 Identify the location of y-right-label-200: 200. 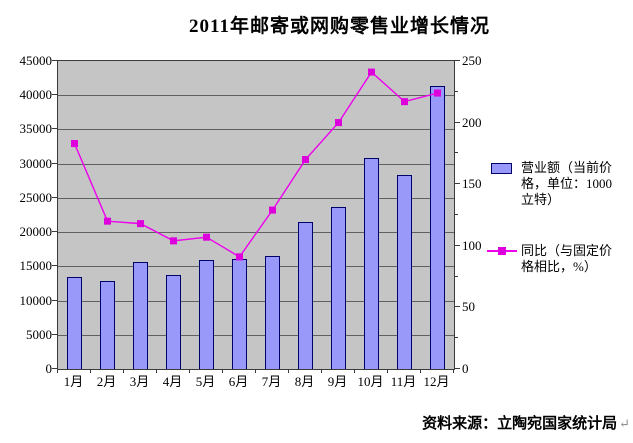
(472, 122).